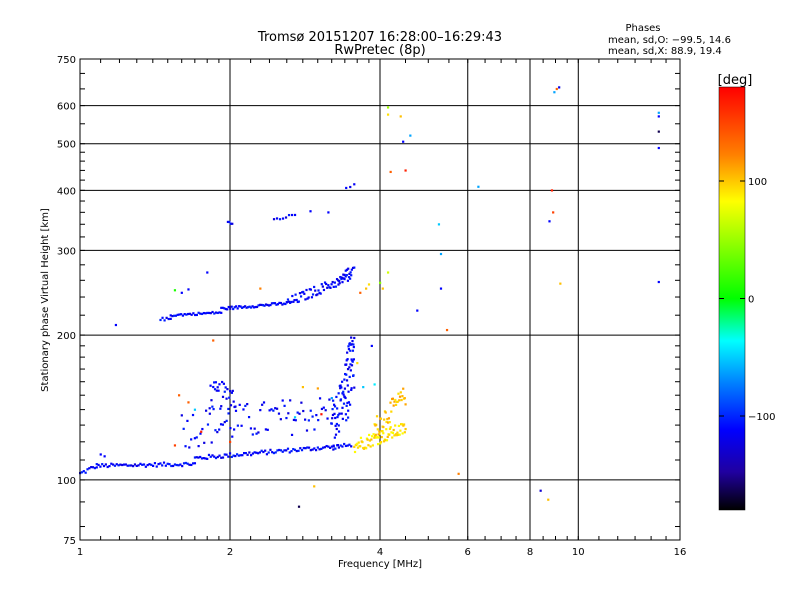  Describe the element at coordinates (751, 300) in the screenshot. I see `colorbar-tick-label: 0` at that location.